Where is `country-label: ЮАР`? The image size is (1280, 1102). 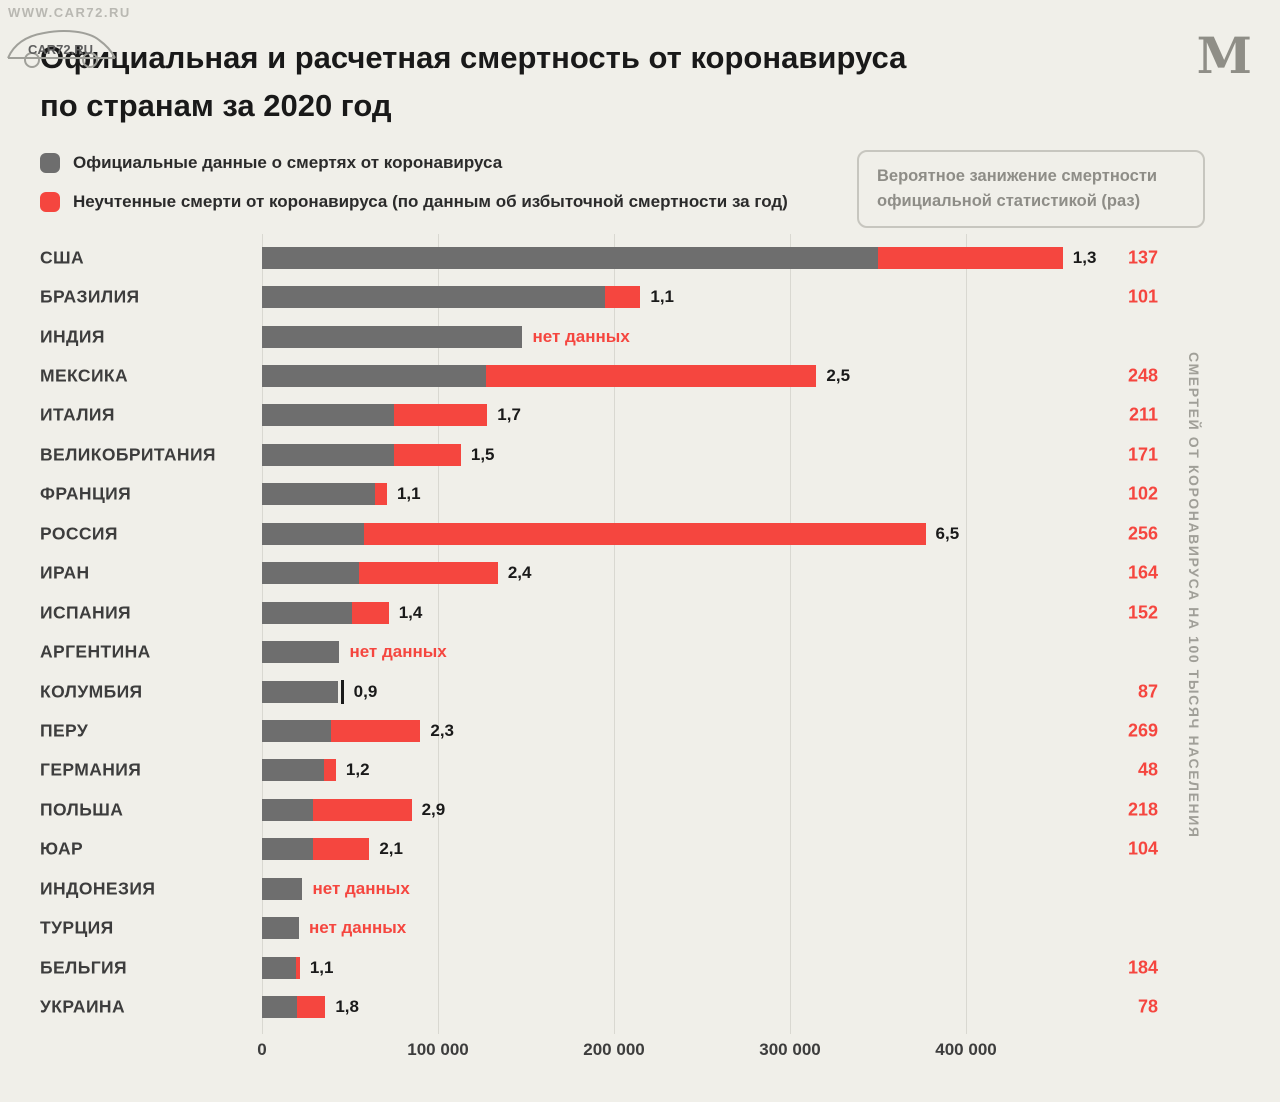 country-label: ЮАР is located at coordinates (62, 848).